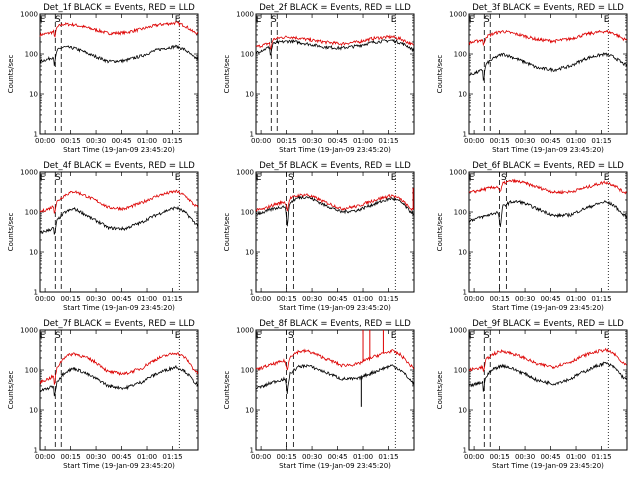  Describe the element at coordinates (335, 324) in the screenshot. I see `panel-title: Det_8f BLACK = Events, RED = LLD` at that location.